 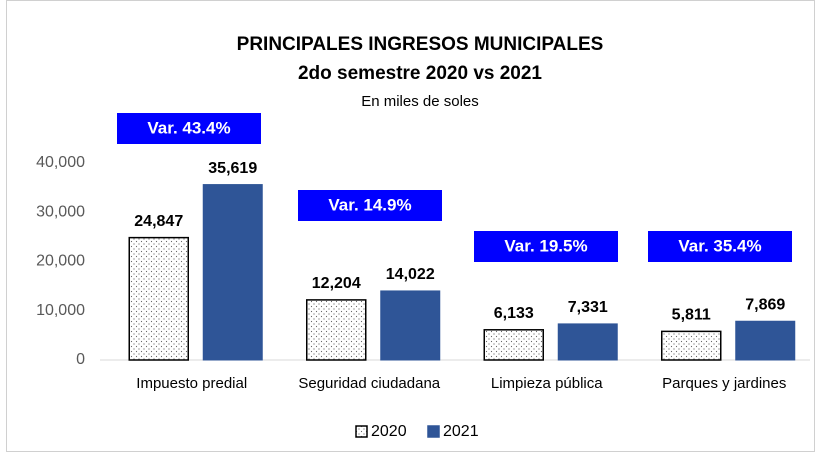 What do you see at coordinates (588, 307) in the screenshot?
I see `value-label: 7,331` at bounding box center [588, 307].